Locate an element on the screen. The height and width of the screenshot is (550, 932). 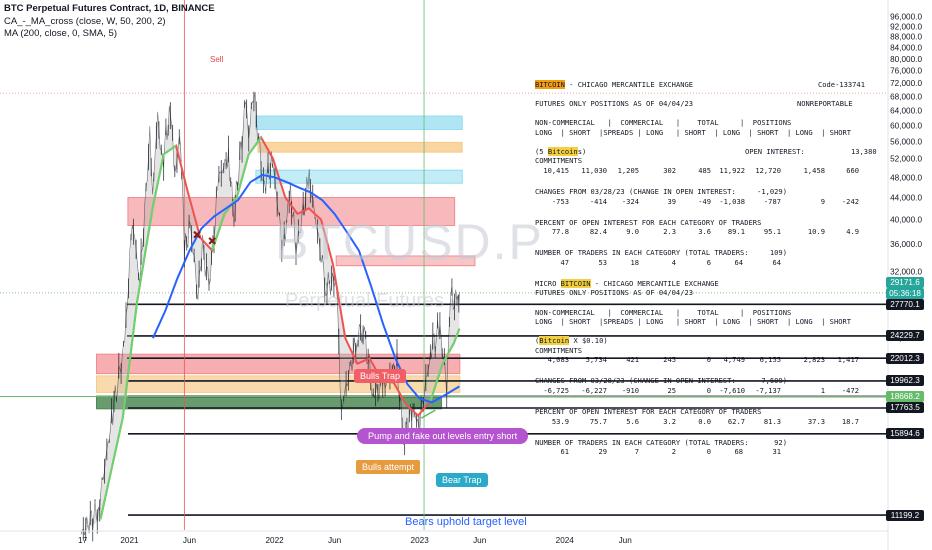
pump-fake-out-label: Pump and fake out levels entry short is located at coordinates (443, 436).